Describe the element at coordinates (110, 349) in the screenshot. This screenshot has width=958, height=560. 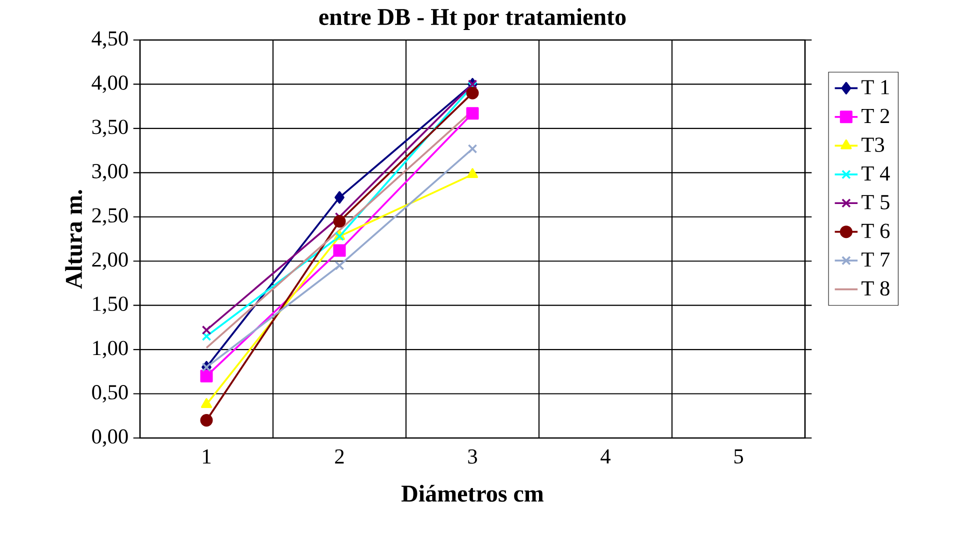
I see `y-tick-label: 1,00` at that location.